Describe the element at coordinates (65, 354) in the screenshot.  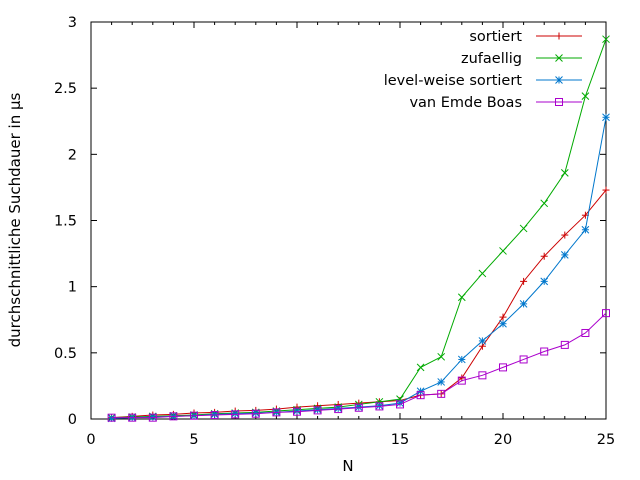
I see `y-tick-label: 0.5` at that location.